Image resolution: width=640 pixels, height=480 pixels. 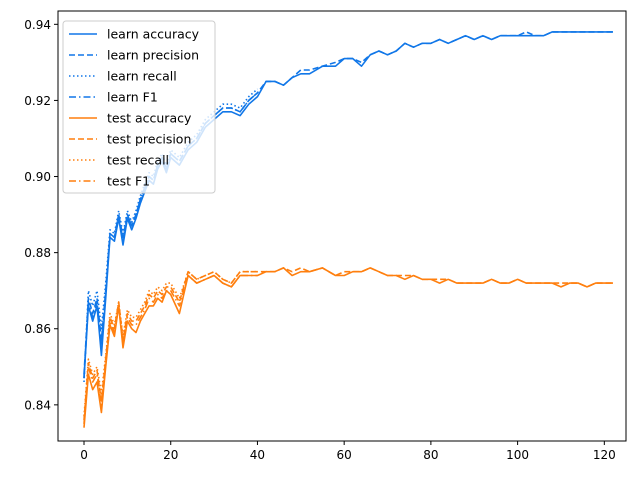 What do you see at coordinates (517, 455) in the screenshot?
I see `x-tick-label: 100` at bounding box center [517, 455].